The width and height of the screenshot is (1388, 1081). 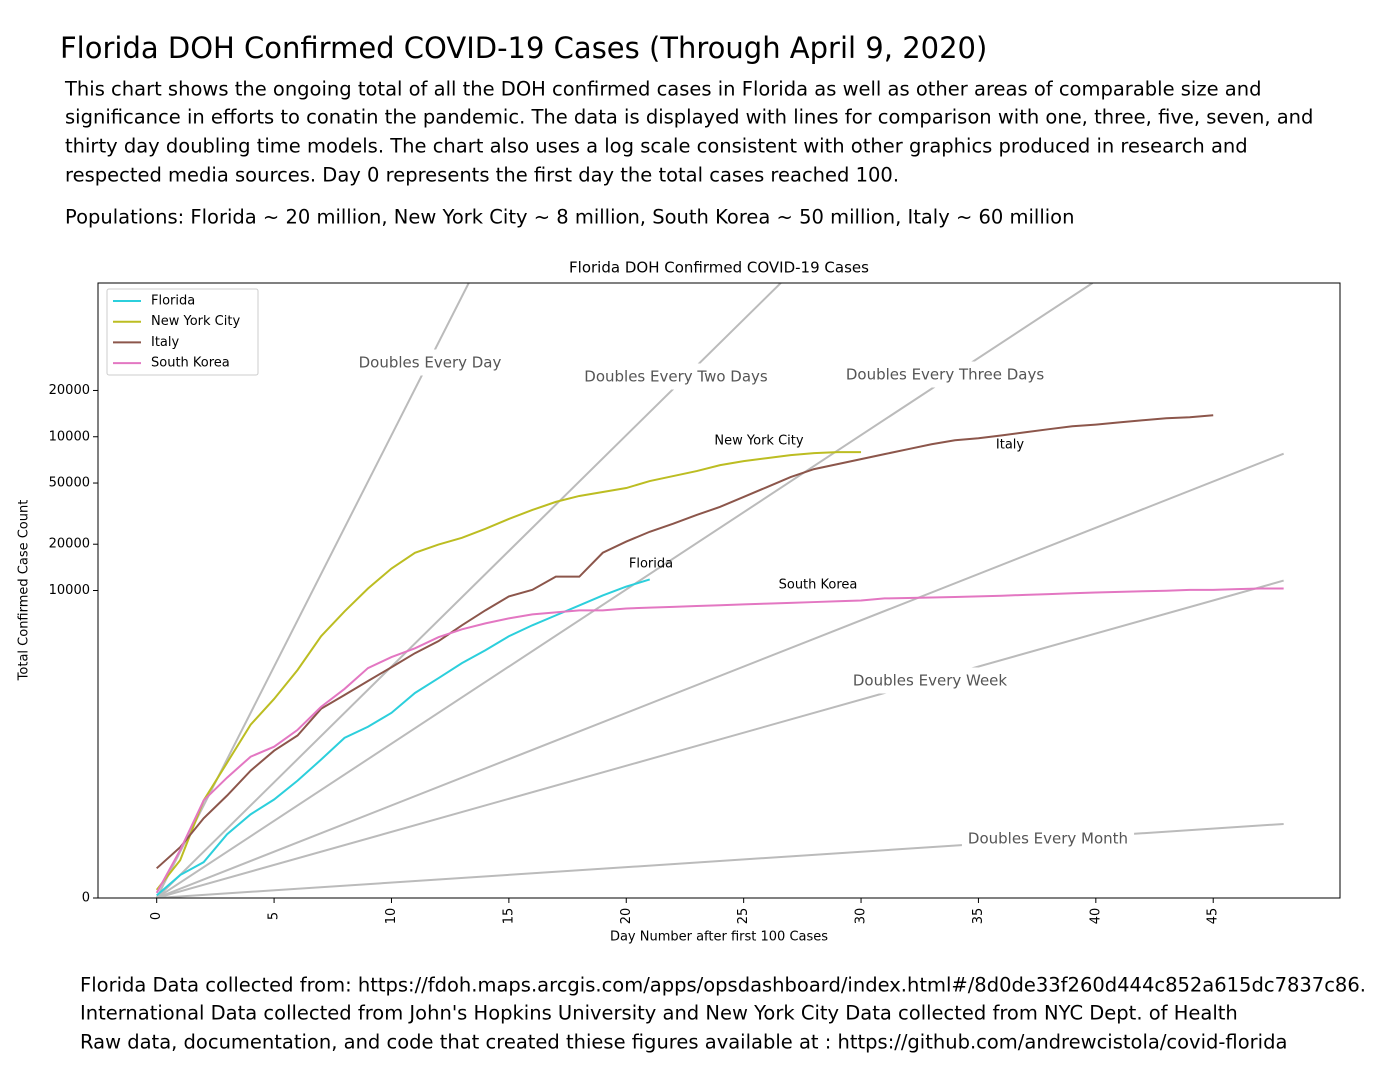 I want to click on reference-label: Doubles Every Day, so click(x=430, y=363).